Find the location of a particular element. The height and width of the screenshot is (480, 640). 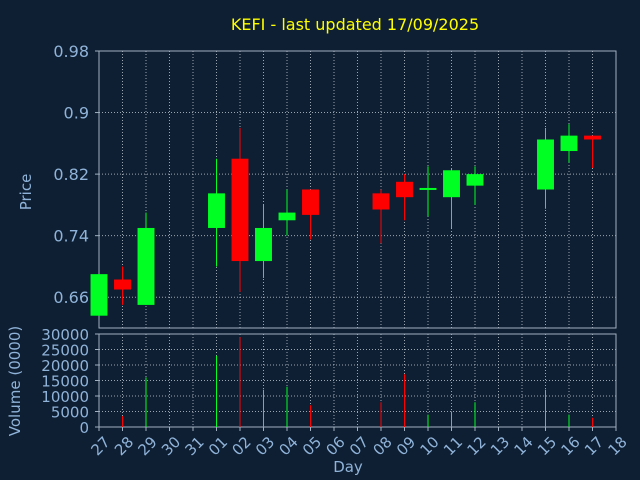

x-tick-label: 28 is located at coordinates (124, 446).